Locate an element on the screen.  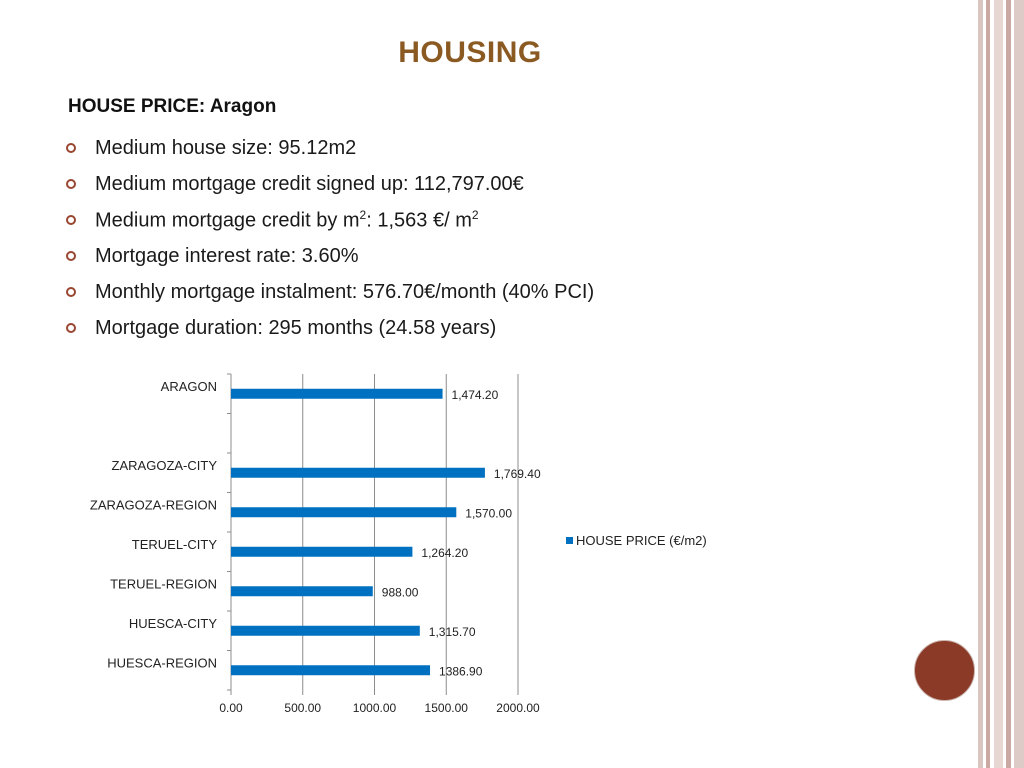
x-tick-label: 1000.00 is located at coordinates (375, 708).